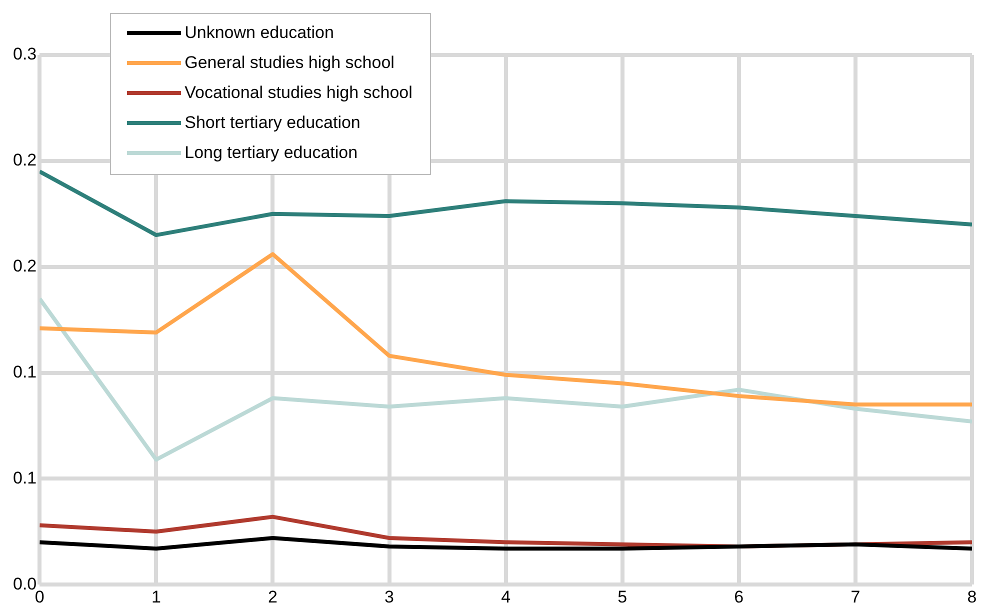  Describe the element at coordinates (24, 54) in the screenshot. I see `y-tick-label: 0.3` at that location.